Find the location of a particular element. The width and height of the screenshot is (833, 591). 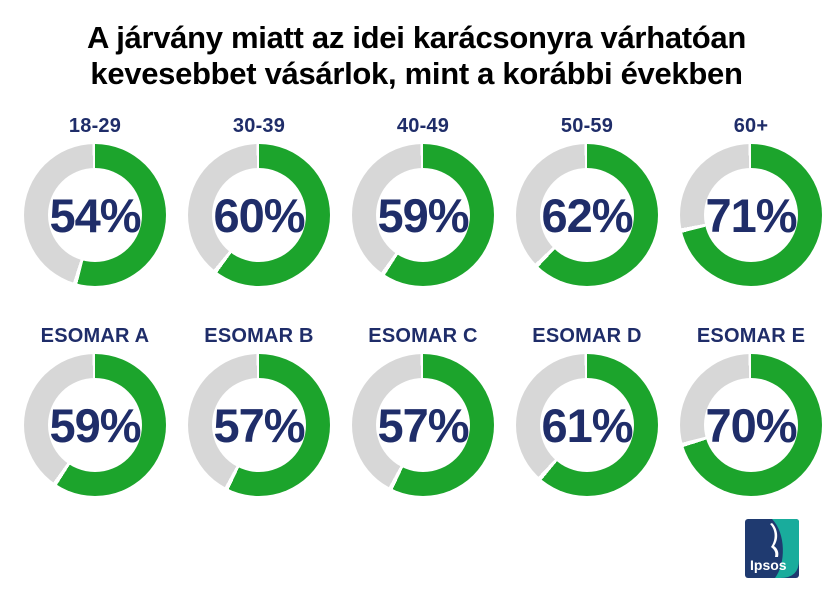

donut-cell-60-plus: 60+ 71% is located at coordinates (751, 200).